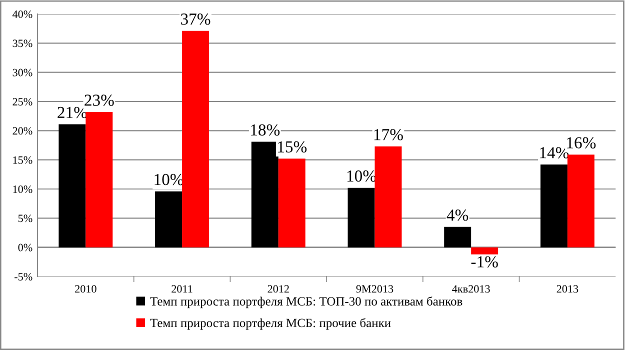 This screenshot has width=625, height=350. I want to click on y-tick-label: 0%, so click(25, 248).